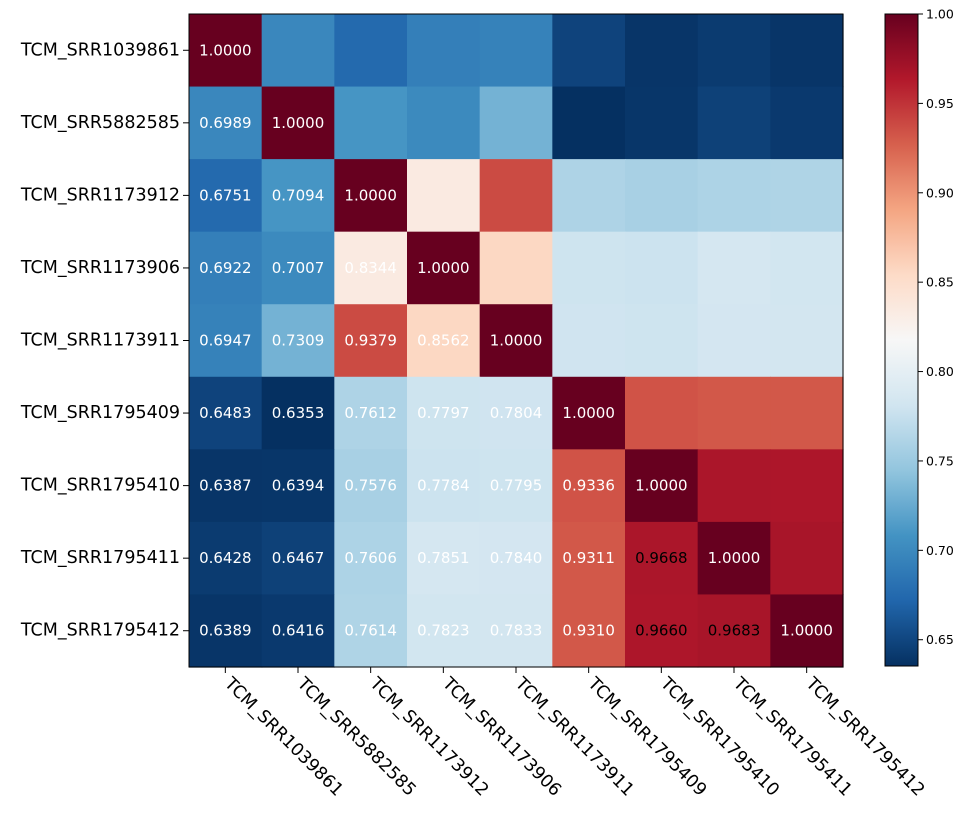  I want to click on y-tick-label: TCM_SRR1795412, so click(100, 631).